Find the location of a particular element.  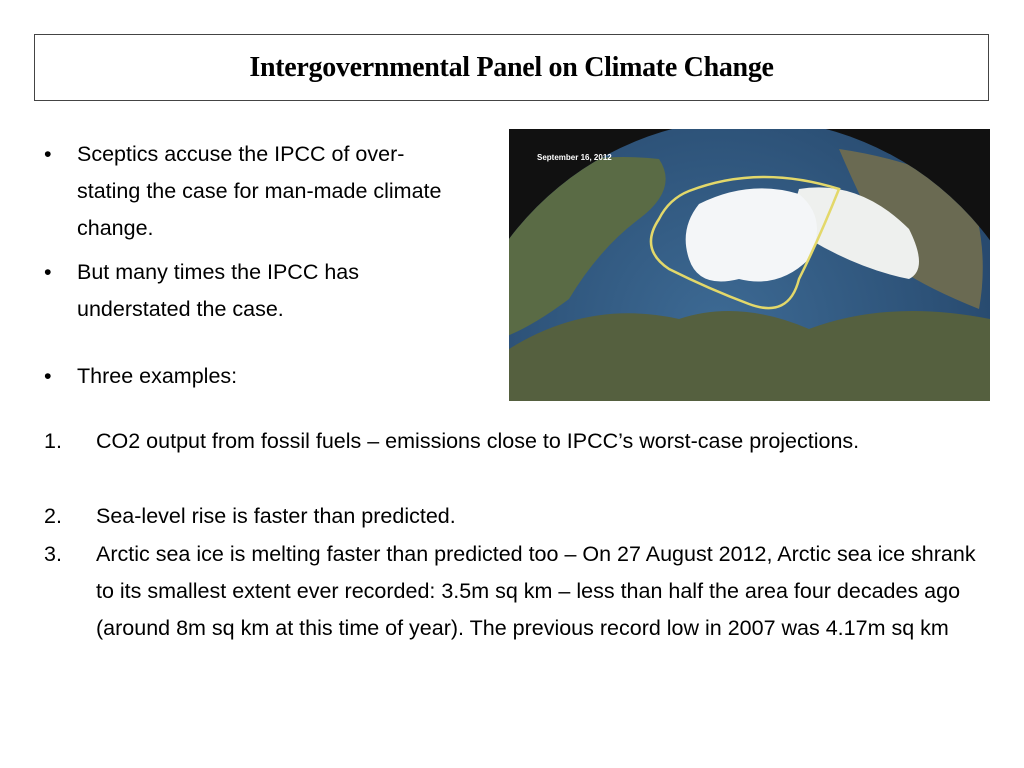

sea-ice is located at coordinates (751, 235).